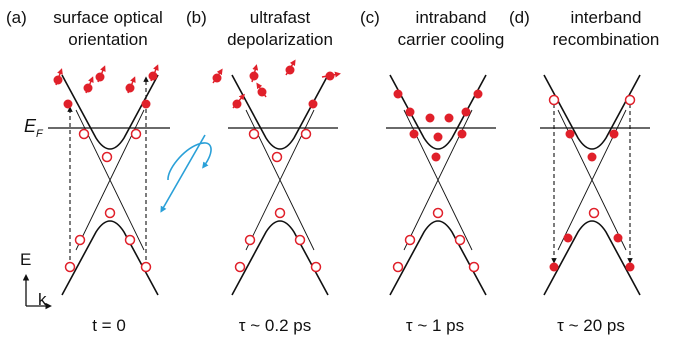 The height and width of the screenshot is (341, 674). Describe the element at coordinates (606, 17) in the screenshot. I see `panel-d-title-line1: interband` at that location.